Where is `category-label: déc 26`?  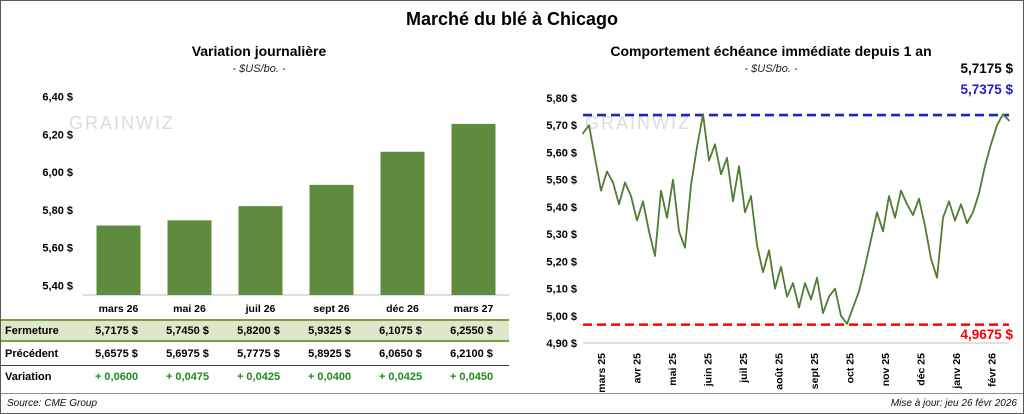 category-label: déc 26 is located at coordinates (402, 309).